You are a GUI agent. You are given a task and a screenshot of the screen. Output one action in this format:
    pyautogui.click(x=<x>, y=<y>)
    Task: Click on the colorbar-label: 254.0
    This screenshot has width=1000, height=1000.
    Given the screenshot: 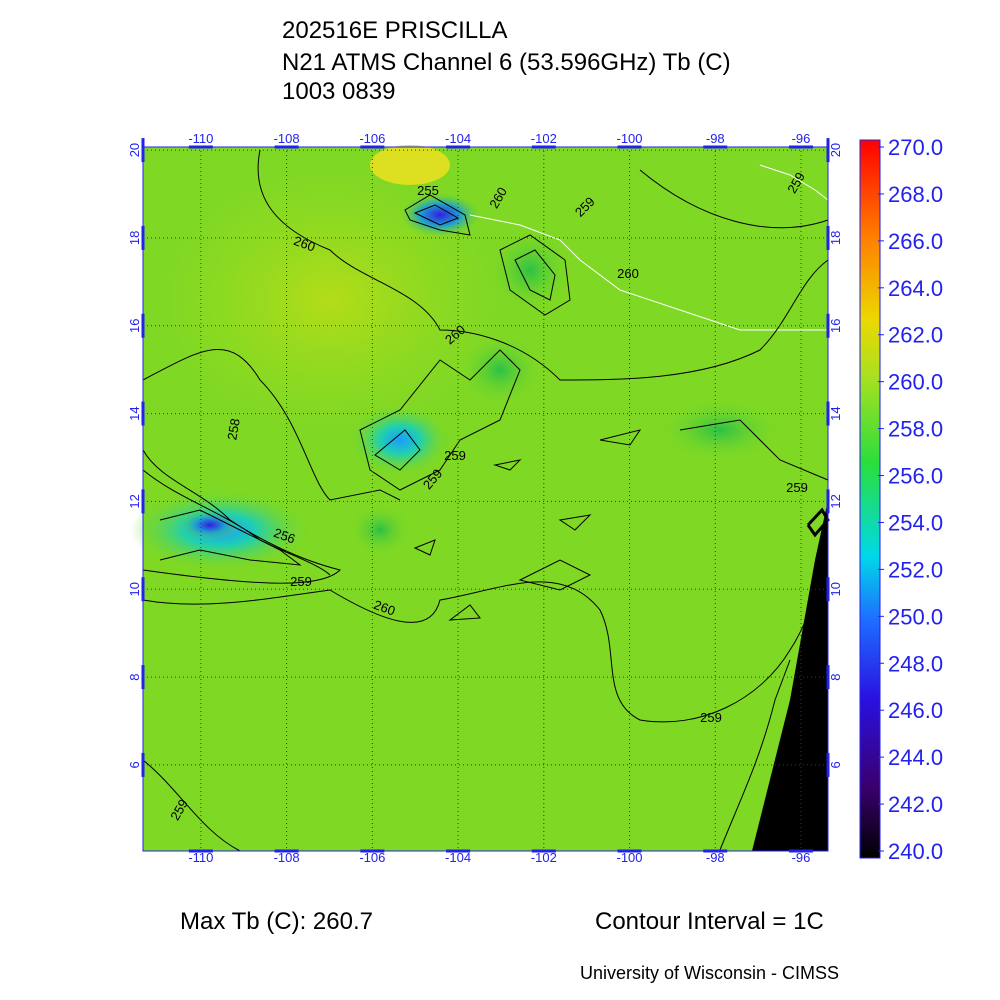 What is the action you would take?
    pyautogui.click(x=915, y=522)
    